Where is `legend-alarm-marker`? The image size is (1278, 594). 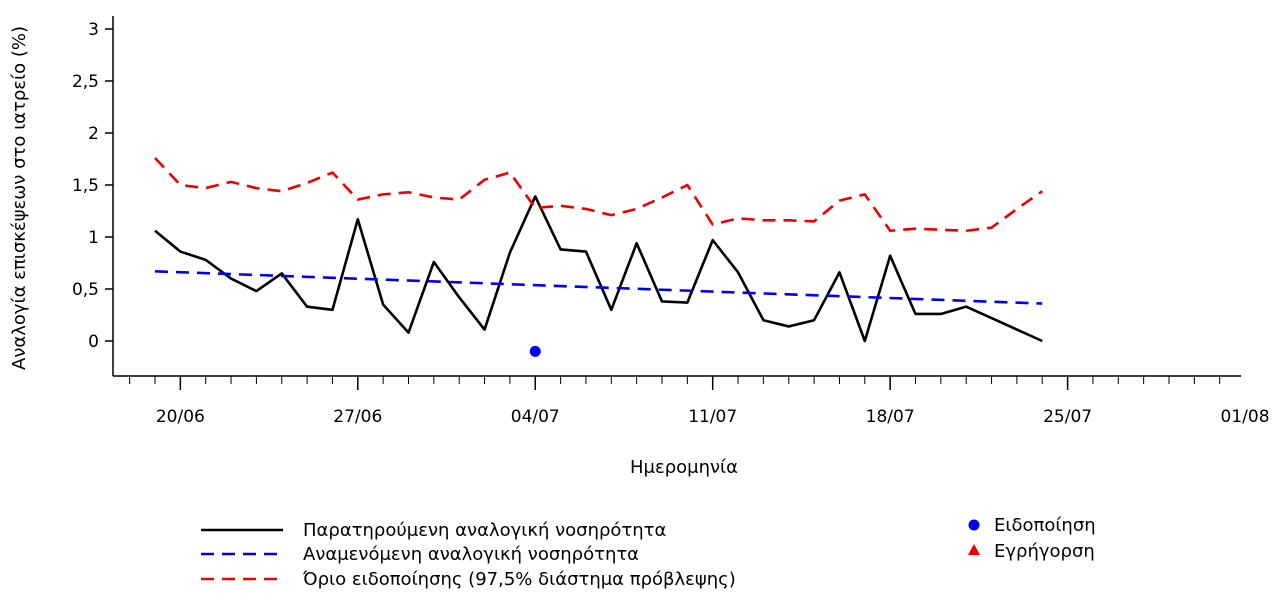
legend-alarm-marker is located at coordinates (974, 549).